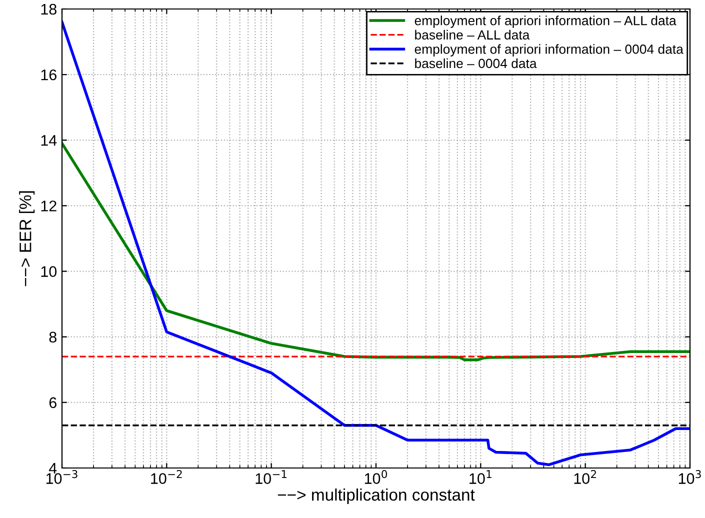 The width and height of the screenshot is (705, 518). Describe the element at coordinates (376, 477) in the screenshot. I see `x-tick-label: 10$^{0}$` at that location.